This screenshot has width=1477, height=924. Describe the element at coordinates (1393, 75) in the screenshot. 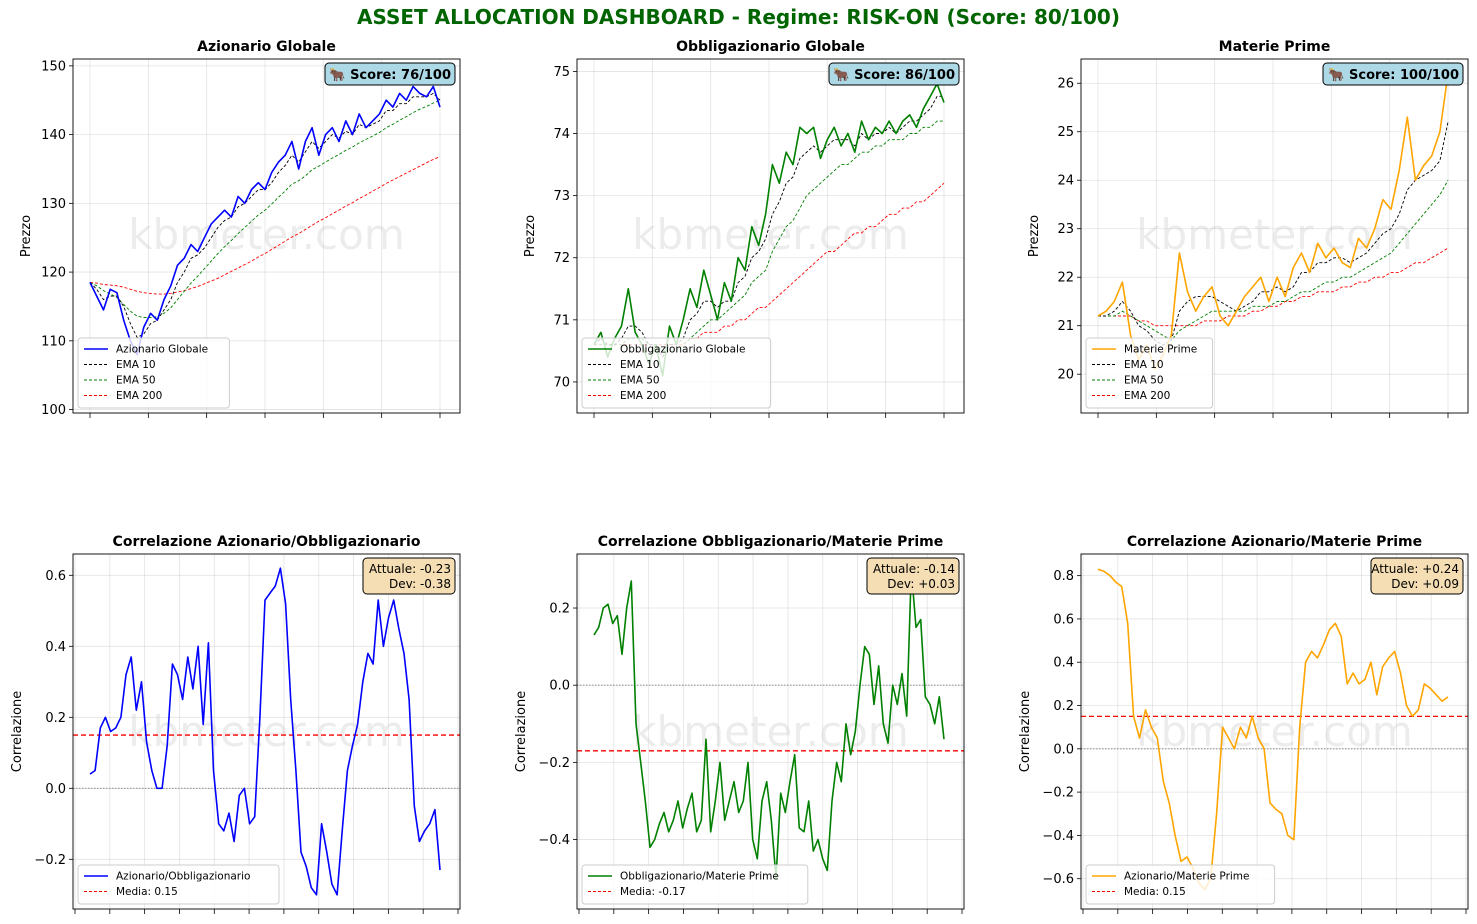

I see `score-label: 🐂 Score: 100/100` at that location.